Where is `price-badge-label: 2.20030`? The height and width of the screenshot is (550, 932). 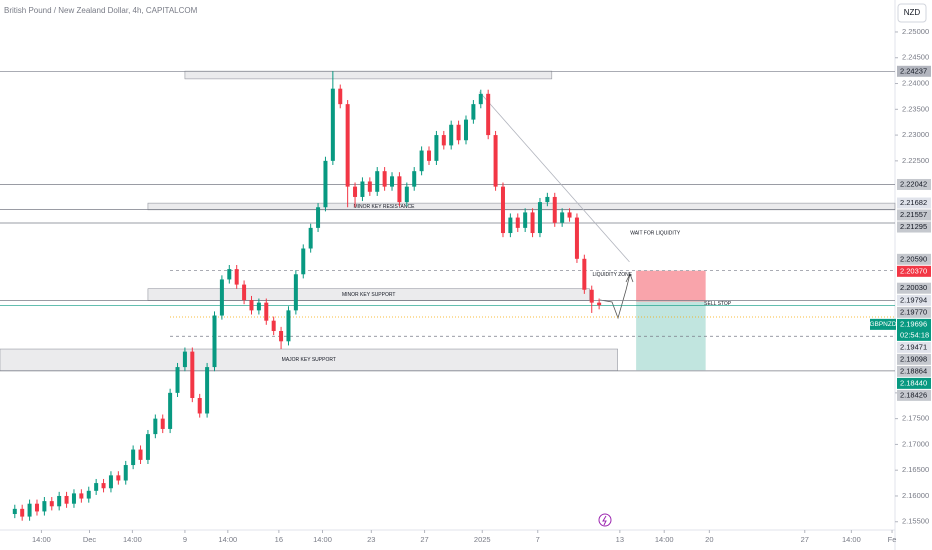 price-badge-label: 2.20030 is located at coordinates (913, 287).